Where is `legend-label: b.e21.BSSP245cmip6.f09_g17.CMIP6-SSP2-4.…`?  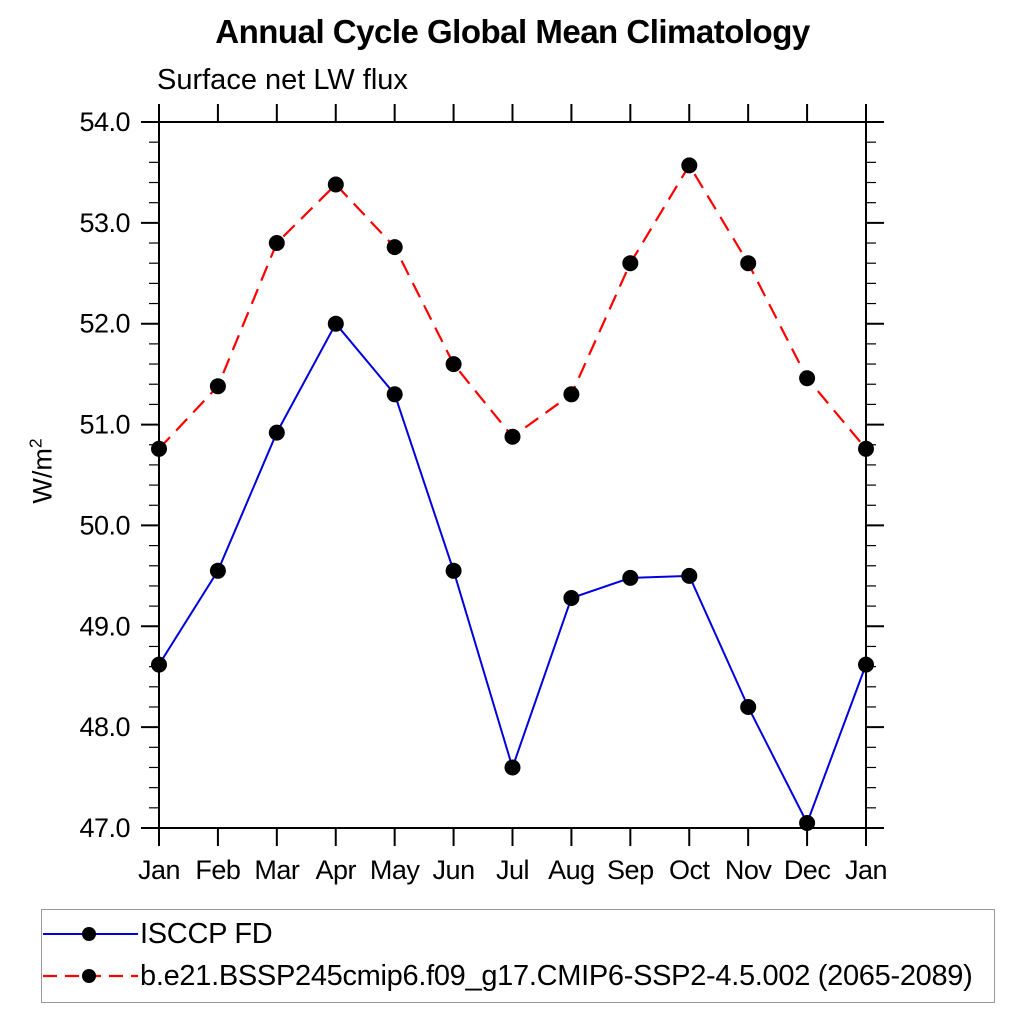 legend-label: b.e21.BSSP245cmip6.f09_g17.CMIP6-SSP2-4.… is located at coordinates (556, 975).